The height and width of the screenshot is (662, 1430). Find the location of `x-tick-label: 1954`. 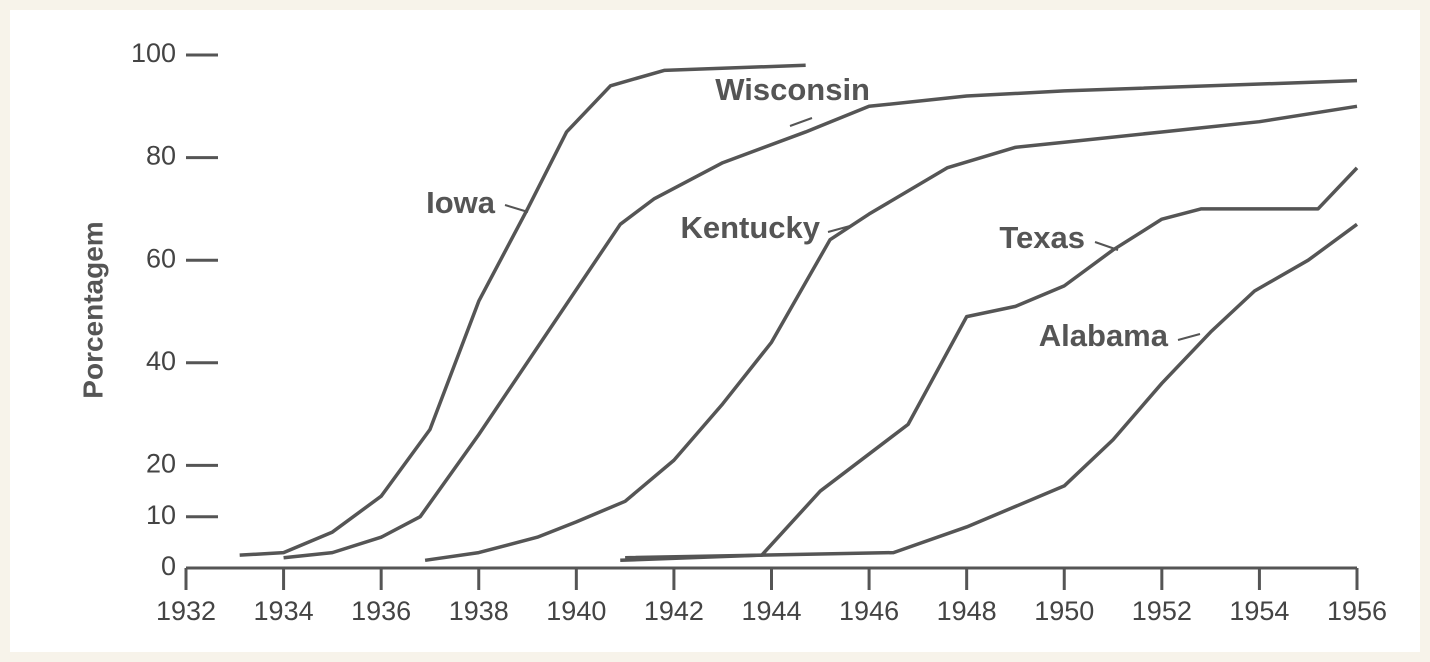

x-tick-label: 1954 is located at coordinates (1259, 611).